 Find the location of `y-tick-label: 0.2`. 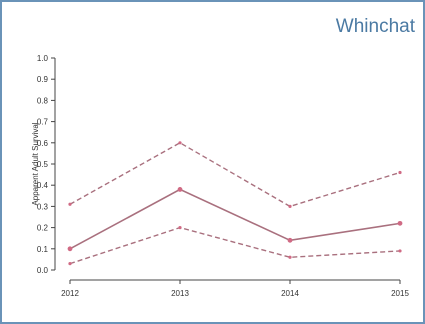

y-tick-label: 0.2 is located at coordinates (43, 228).